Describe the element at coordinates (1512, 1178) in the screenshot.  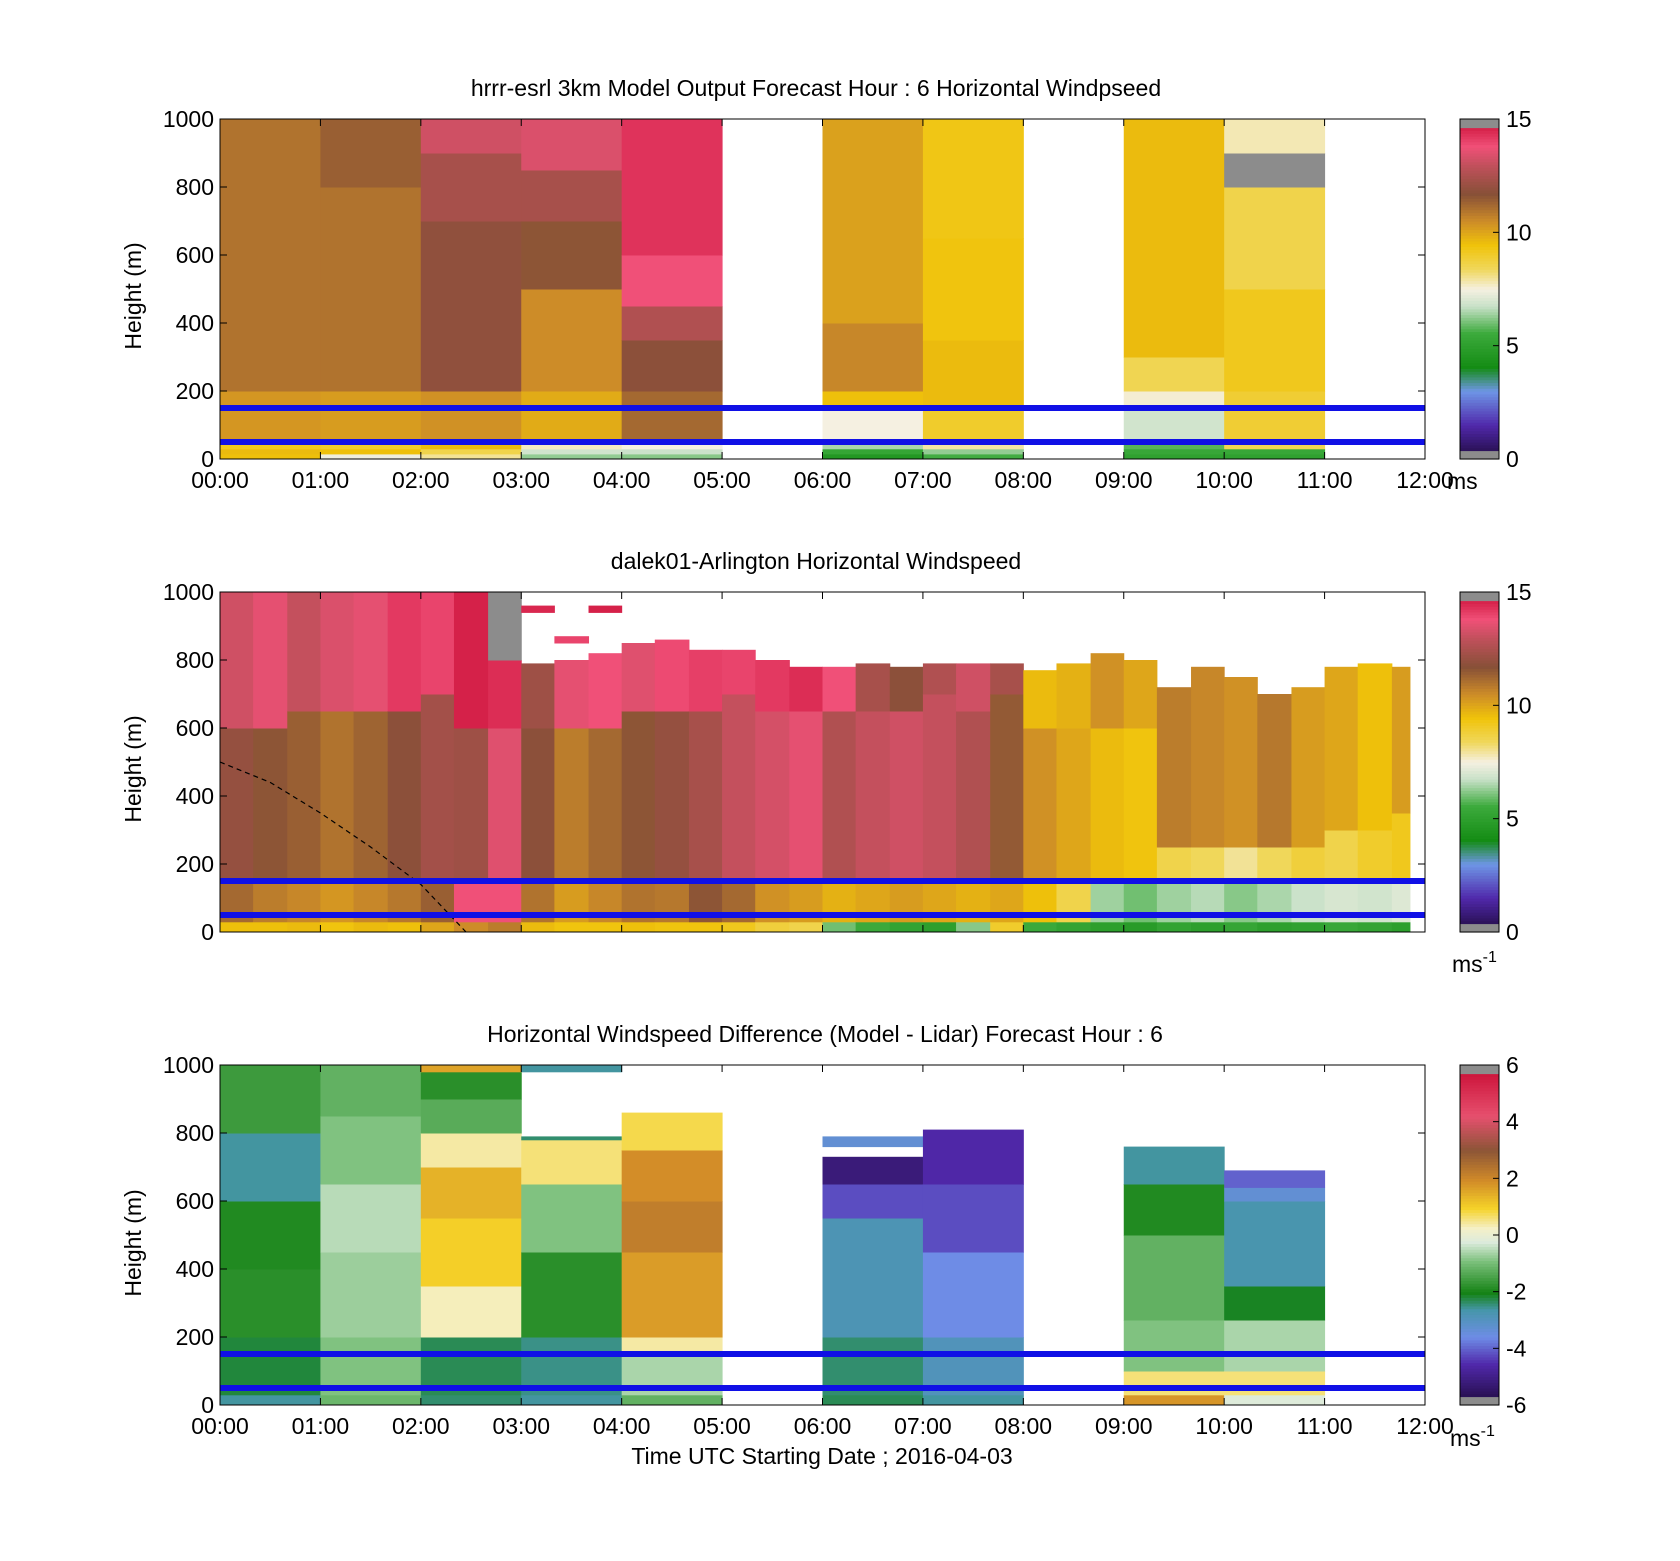
I see `colorbar-tick-label: 2` at that location.